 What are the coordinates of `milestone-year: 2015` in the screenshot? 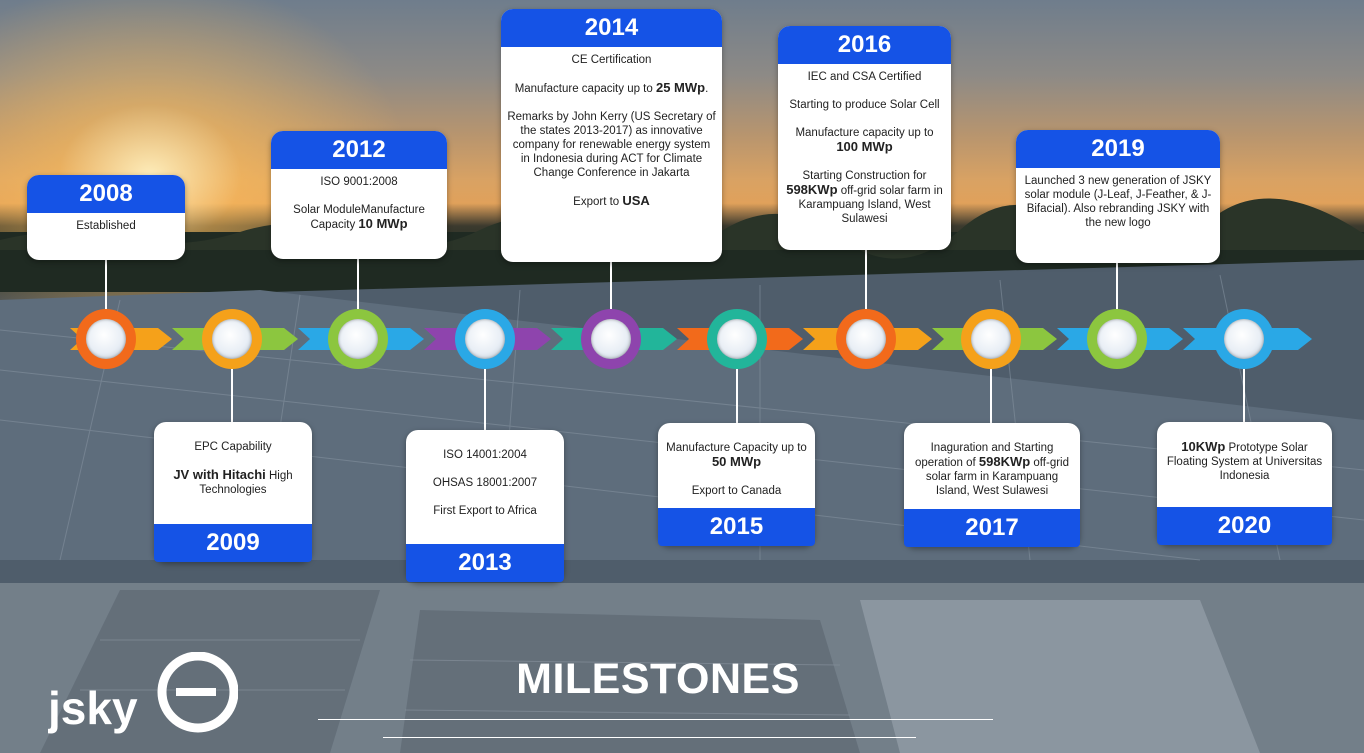 It's located at (736, 527).